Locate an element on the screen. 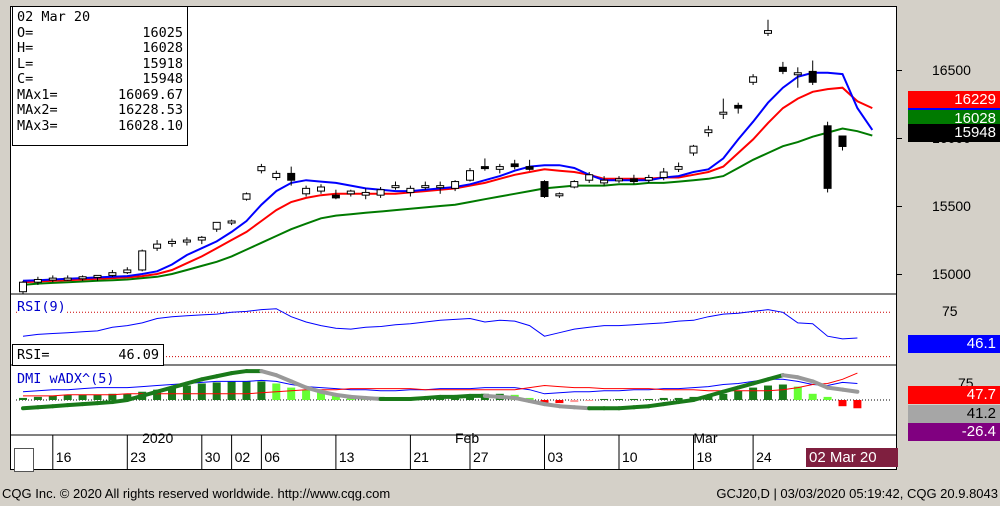 This screenshot has height=506, width=1000. rsi-line is located at coordinates (440, 324).